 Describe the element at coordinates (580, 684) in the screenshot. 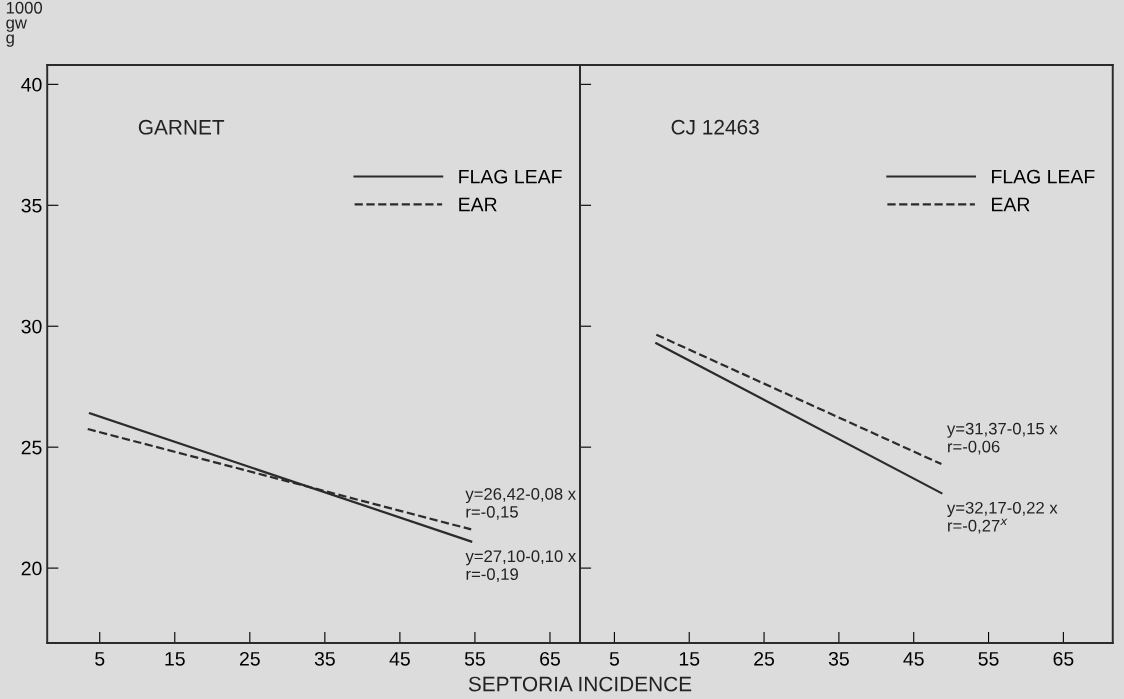

I see `x-axis-title: SEPTORIA INCIDENCE` at that location.